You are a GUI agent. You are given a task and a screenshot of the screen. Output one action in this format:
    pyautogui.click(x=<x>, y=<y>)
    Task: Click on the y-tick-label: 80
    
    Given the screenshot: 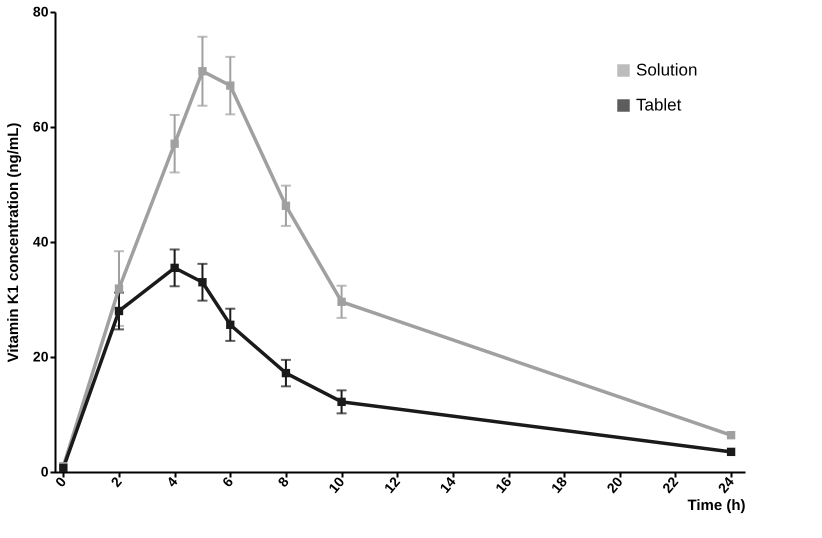 What is the action you would take?
    pyautogui.click(x=40, y=12)
    